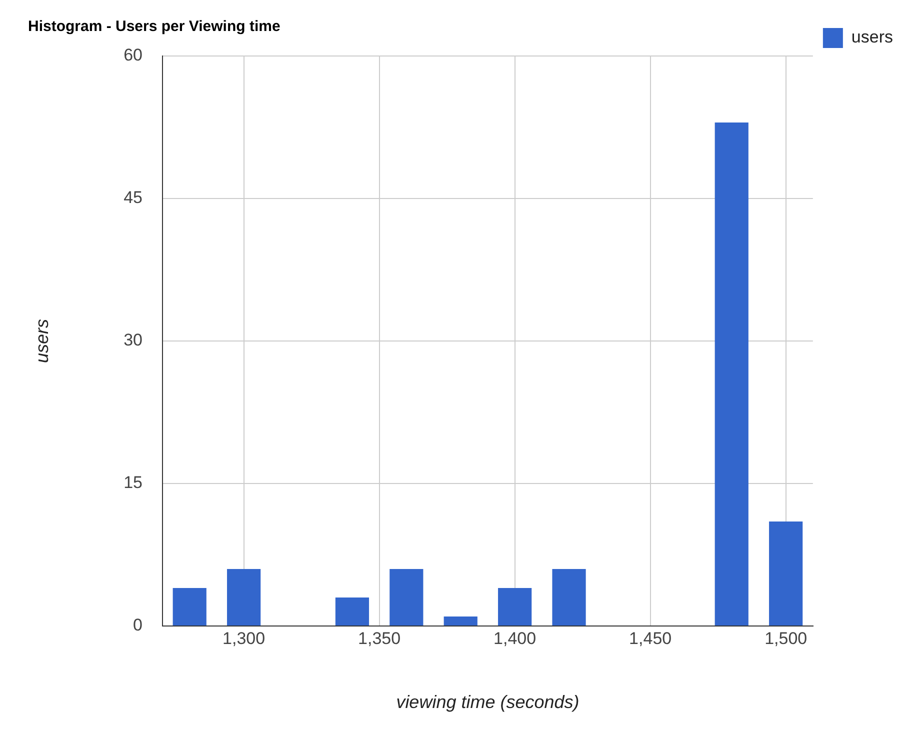 The image size is (923, 738). Describe the element at coordinates (154, 27) in the screenshot. I see `chart-title: Histogram - Users per Viewing time` at that location.